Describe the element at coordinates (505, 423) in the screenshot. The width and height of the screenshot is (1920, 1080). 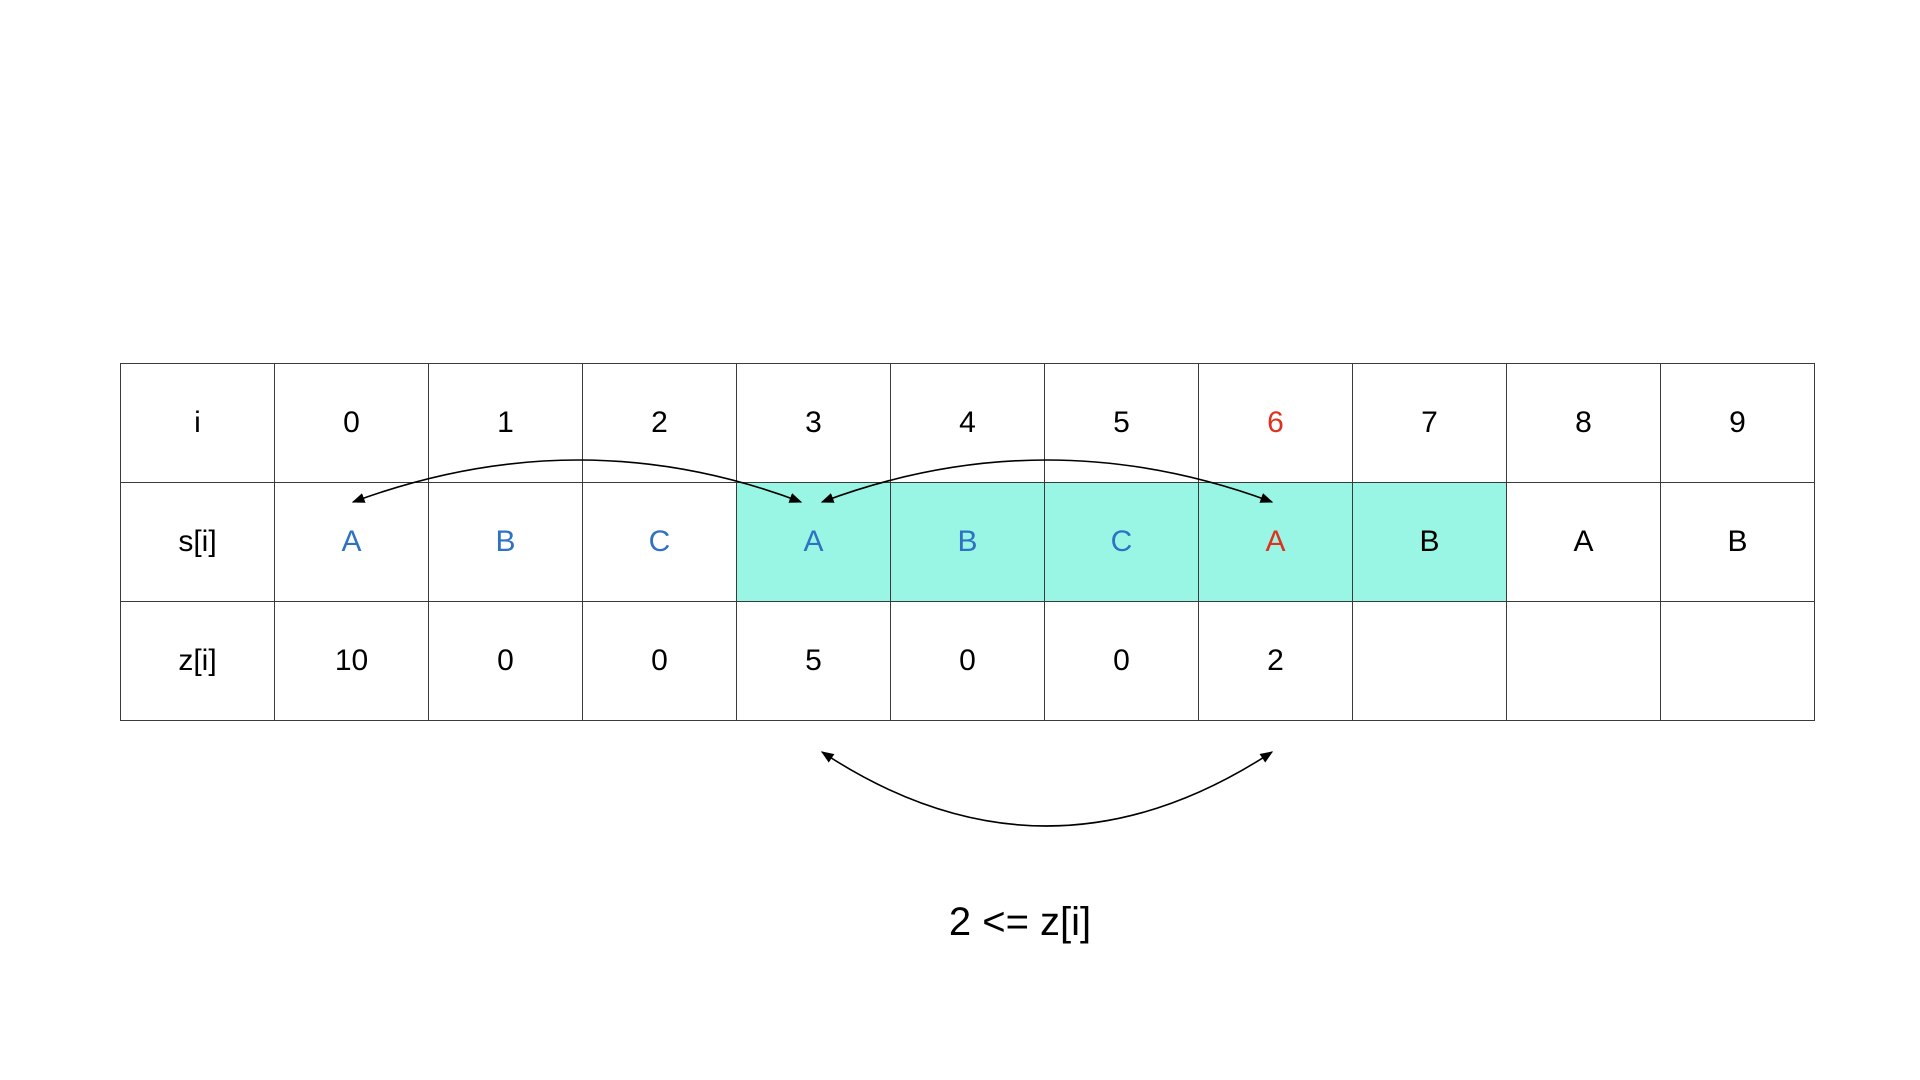
I see `table-cell: 1` at that location.